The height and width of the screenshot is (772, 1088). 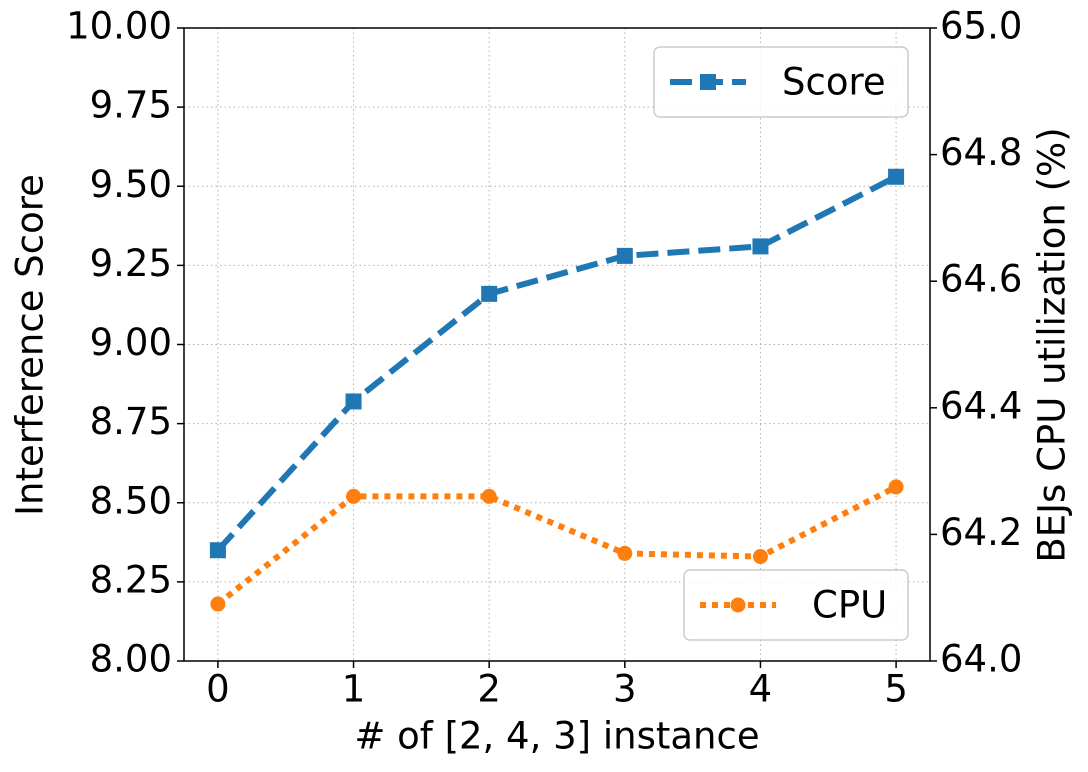 I want to click on y2-axis-label: BEJs CPU utilization (%), so click(x=1052, y=344).